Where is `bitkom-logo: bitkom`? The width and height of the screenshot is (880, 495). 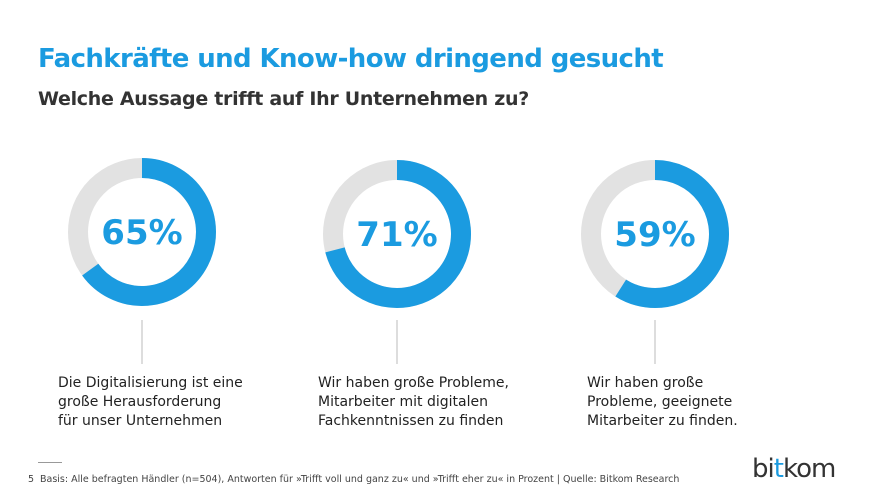
bitkom-logo: bitkom is located at coordinates (794, 469).